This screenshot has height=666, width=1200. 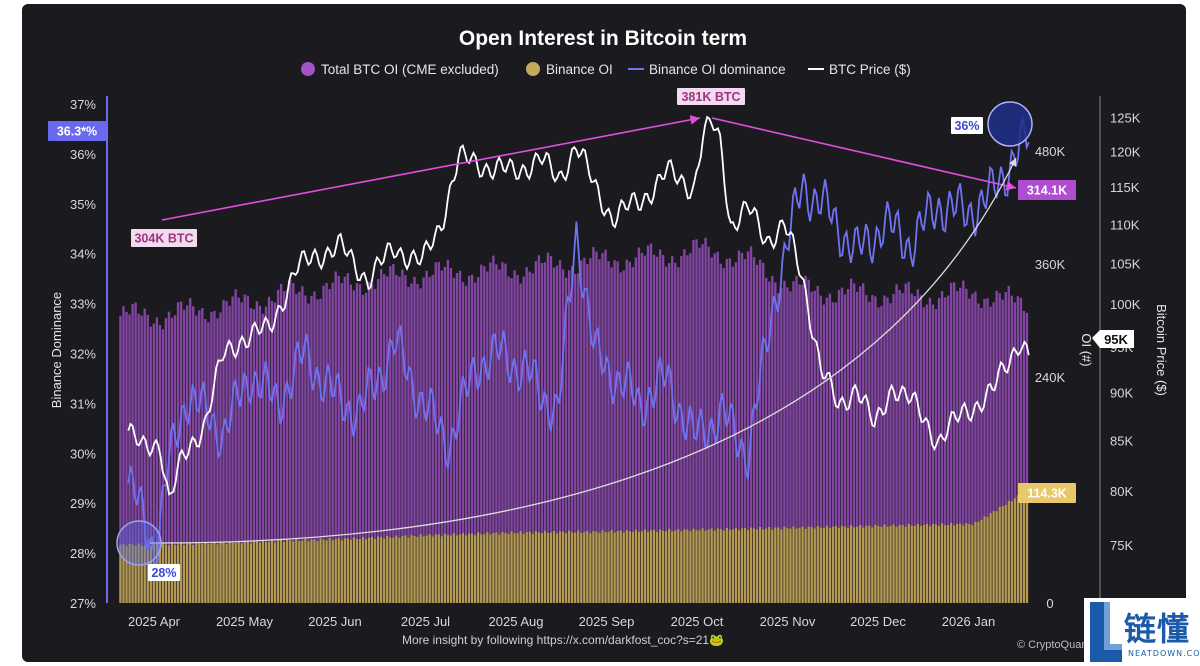 What do you see at coordinates (77, 131) in the screenshot?
I see `dominance-current-badge-bg` at bounding box center [77, 131].